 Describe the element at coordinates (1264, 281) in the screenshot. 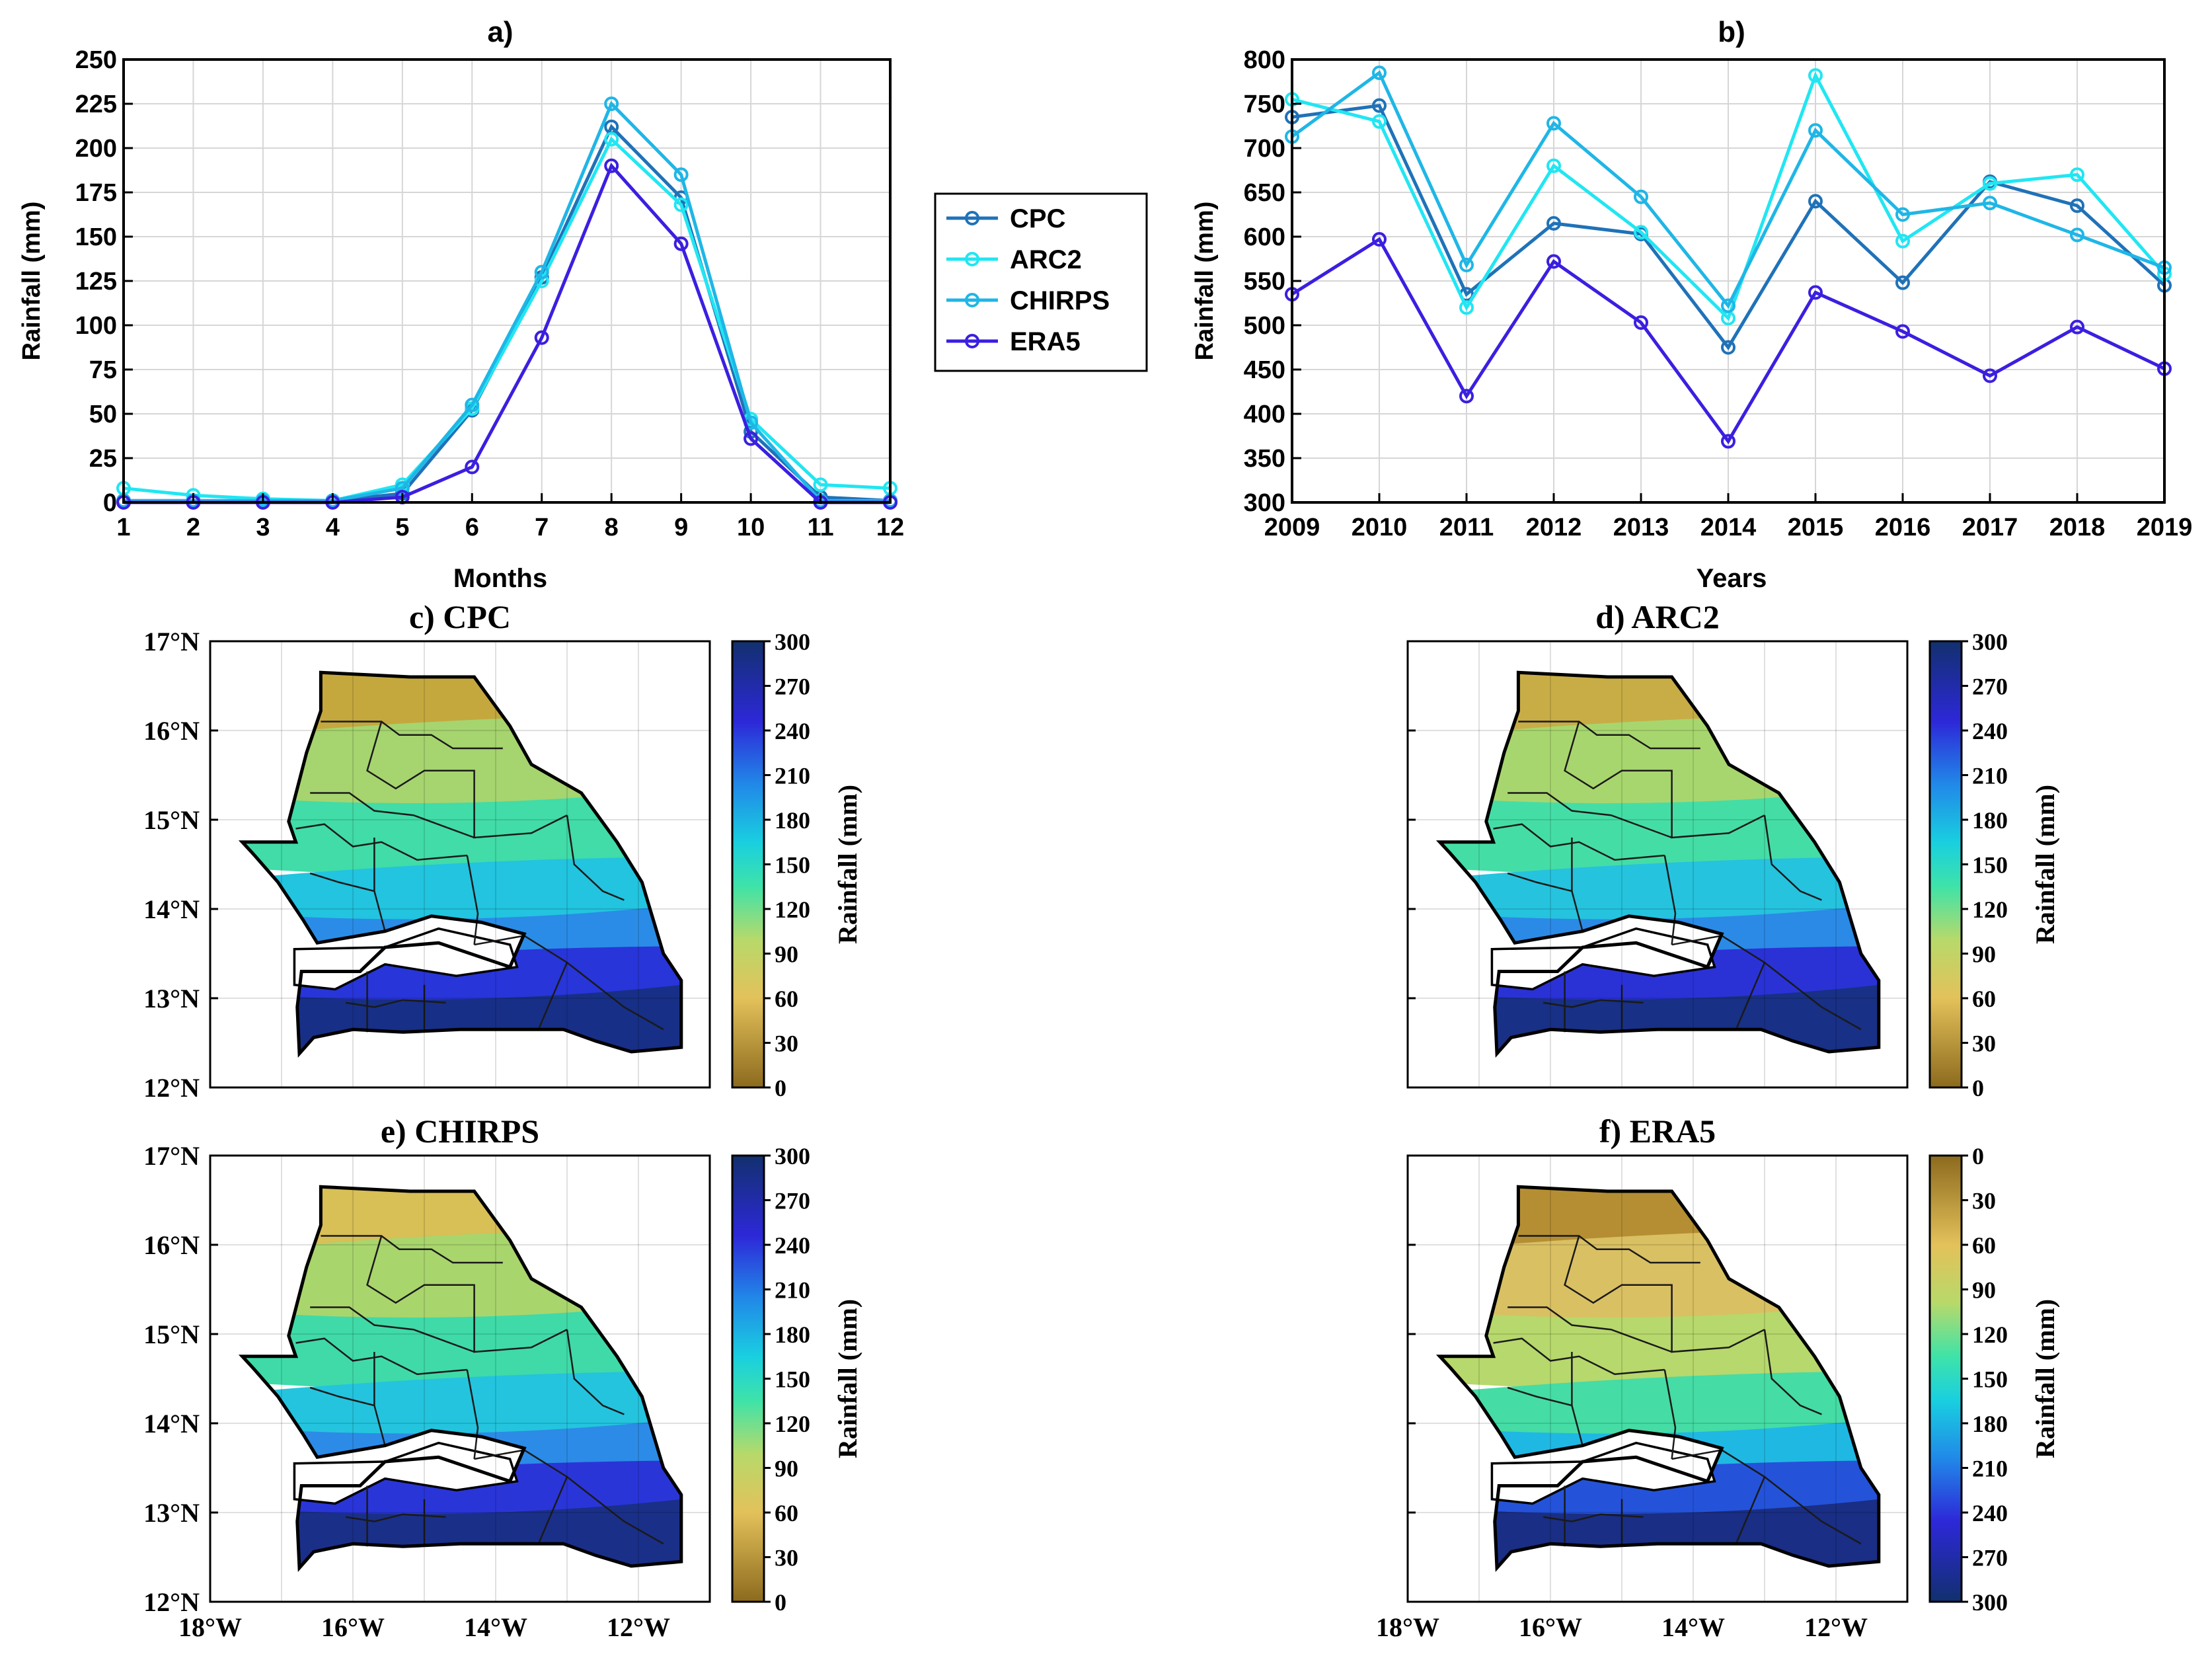

I see `ytick-label: 550` at that location.